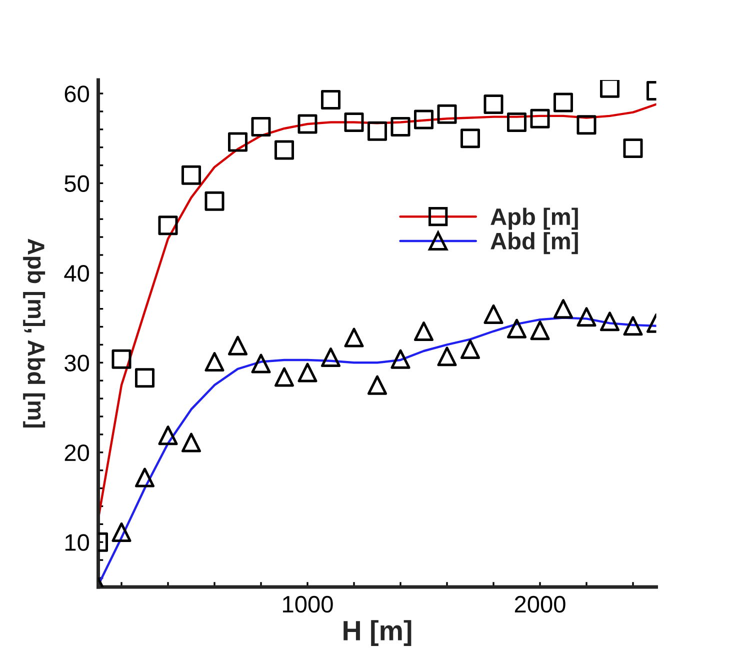  Describe the element at coordinates (540, 604) in the screenshot. I see `x-tick-label: 2000` at that location.